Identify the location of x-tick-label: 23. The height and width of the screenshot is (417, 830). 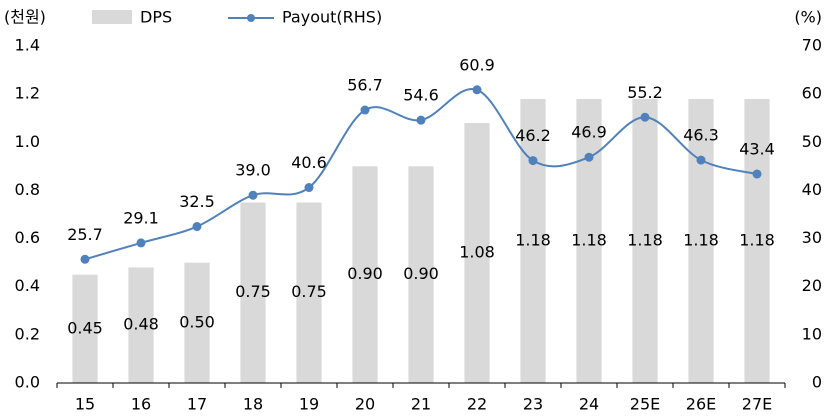
(533, 404).